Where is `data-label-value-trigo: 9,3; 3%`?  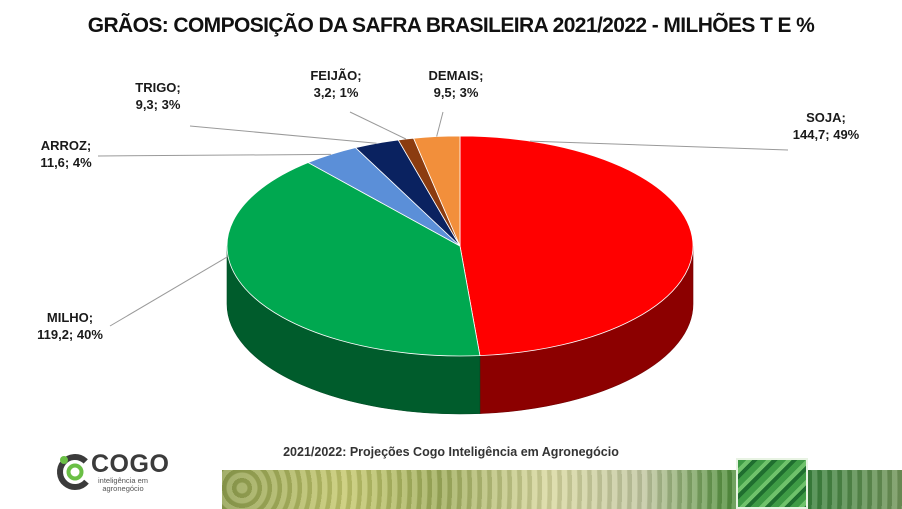 data-label-value-trigo: 9,3; 3% is located at coordinates (158, 104).